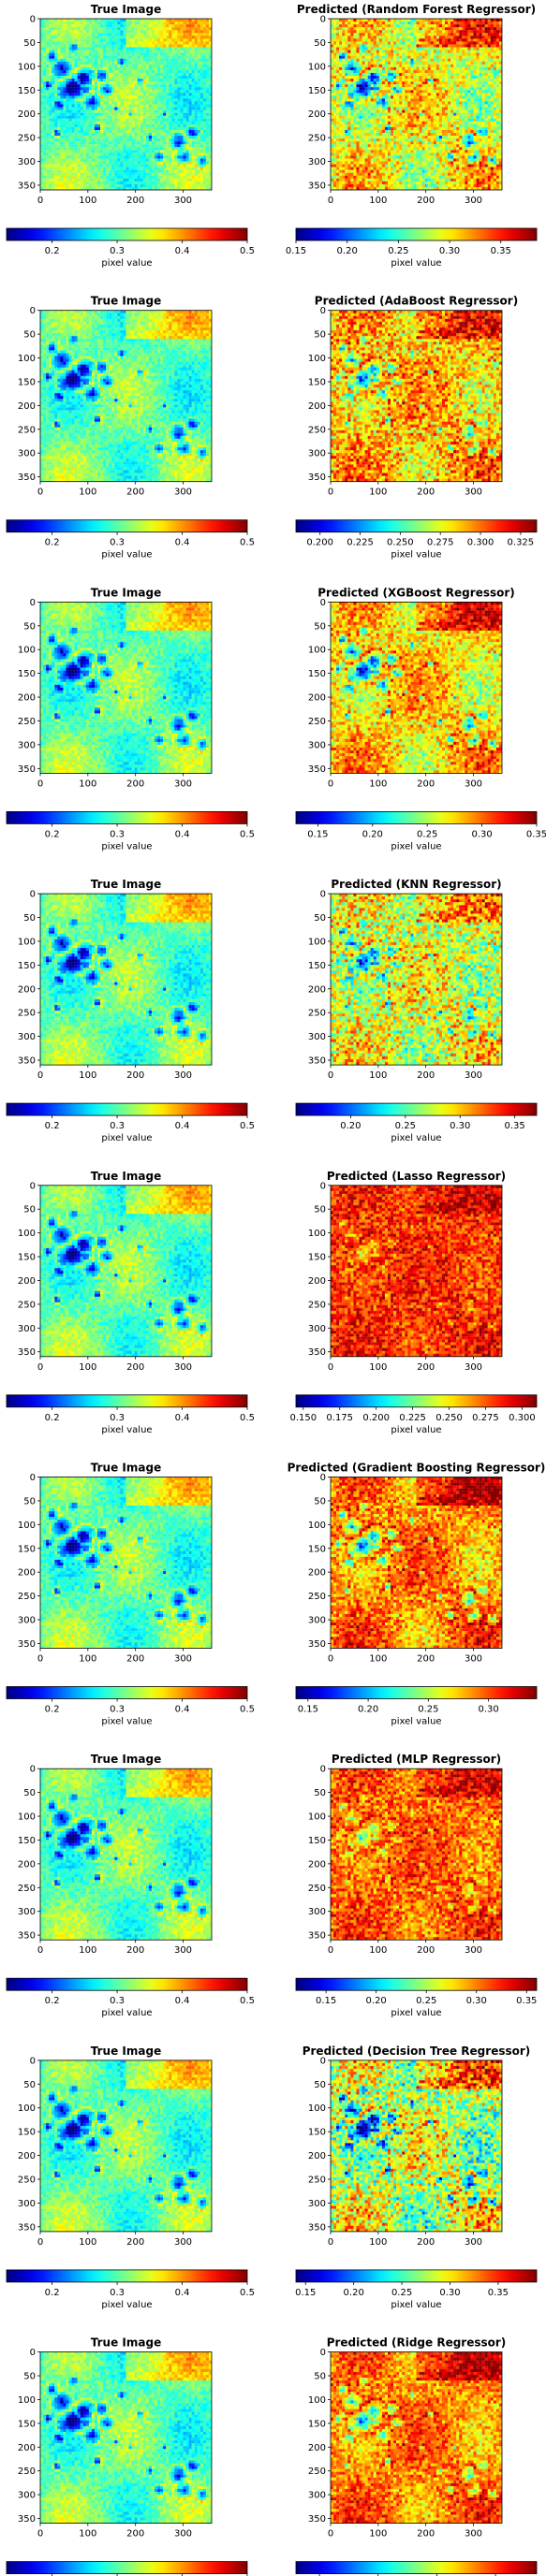 This screenshot has height=2576, width=546. I want to click on predicted-colorbar: 0.20 0.25 0.30 0.35 pixel value, so click(416, 1122).